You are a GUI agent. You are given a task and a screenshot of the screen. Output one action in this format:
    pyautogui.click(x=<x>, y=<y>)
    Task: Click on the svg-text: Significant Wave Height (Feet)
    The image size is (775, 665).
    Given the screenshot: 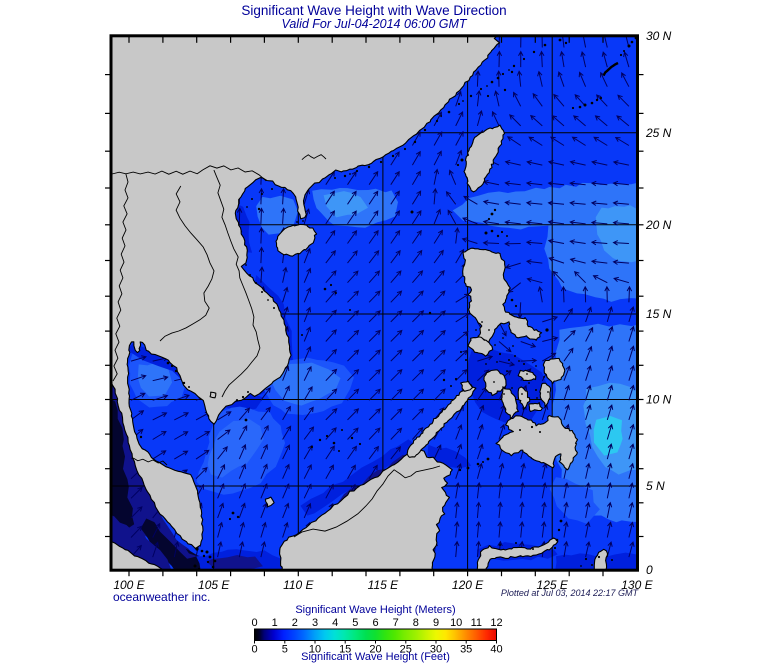 What is the action you would take?
    pyautogui.click(x=375, y=657)
    